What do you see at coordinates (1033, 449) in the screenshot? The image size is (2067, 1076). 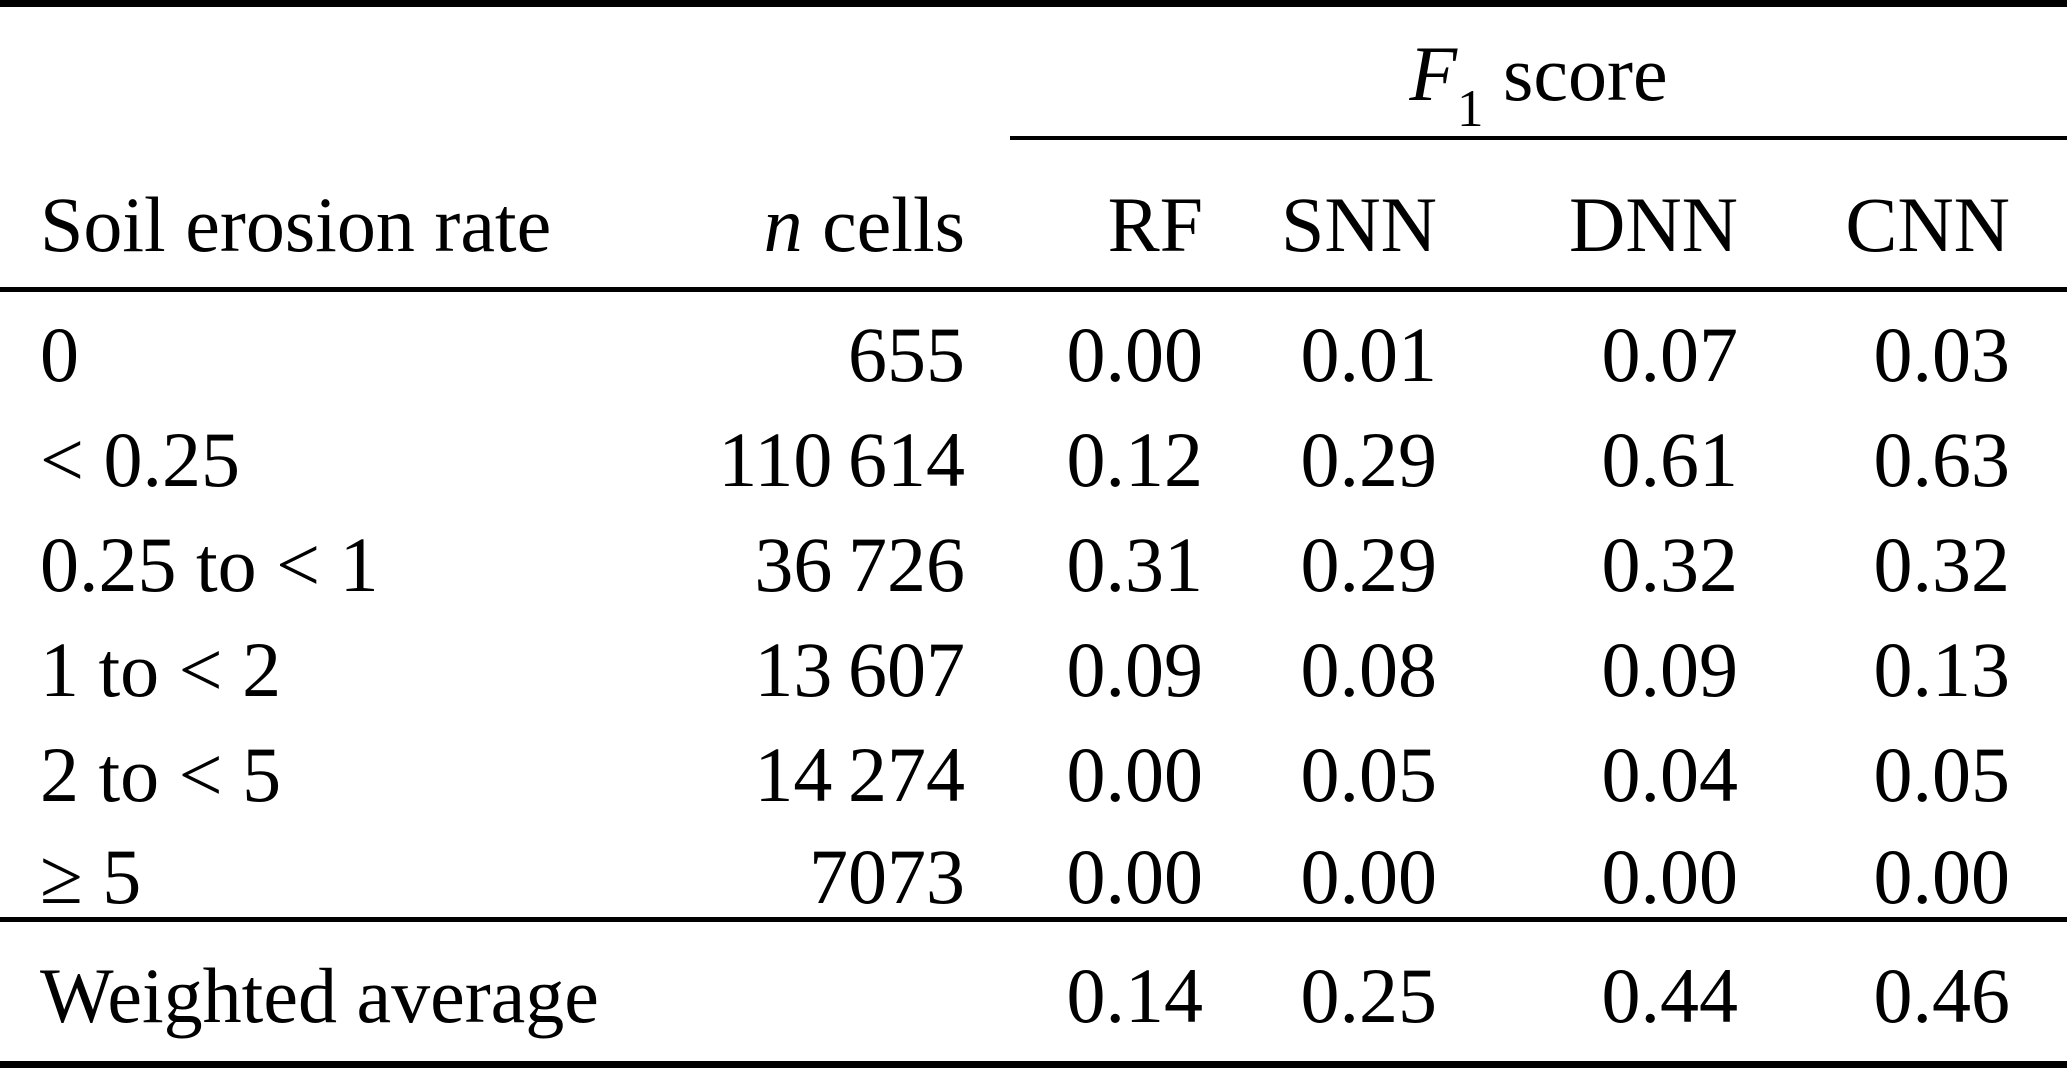 I see `table-row: < 0.25 110 614 0.12 0.29 0.61 0.63` at bounding box center [1033, 449].